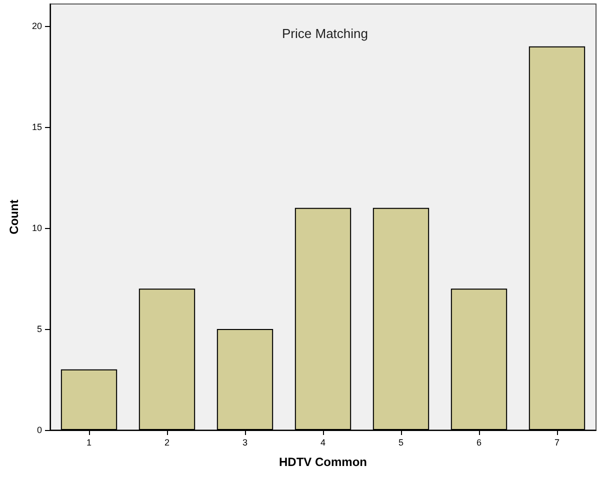 The width and height of the screenshot is (597, 477). I want to click on text: Price Matching, so click(325, 33).